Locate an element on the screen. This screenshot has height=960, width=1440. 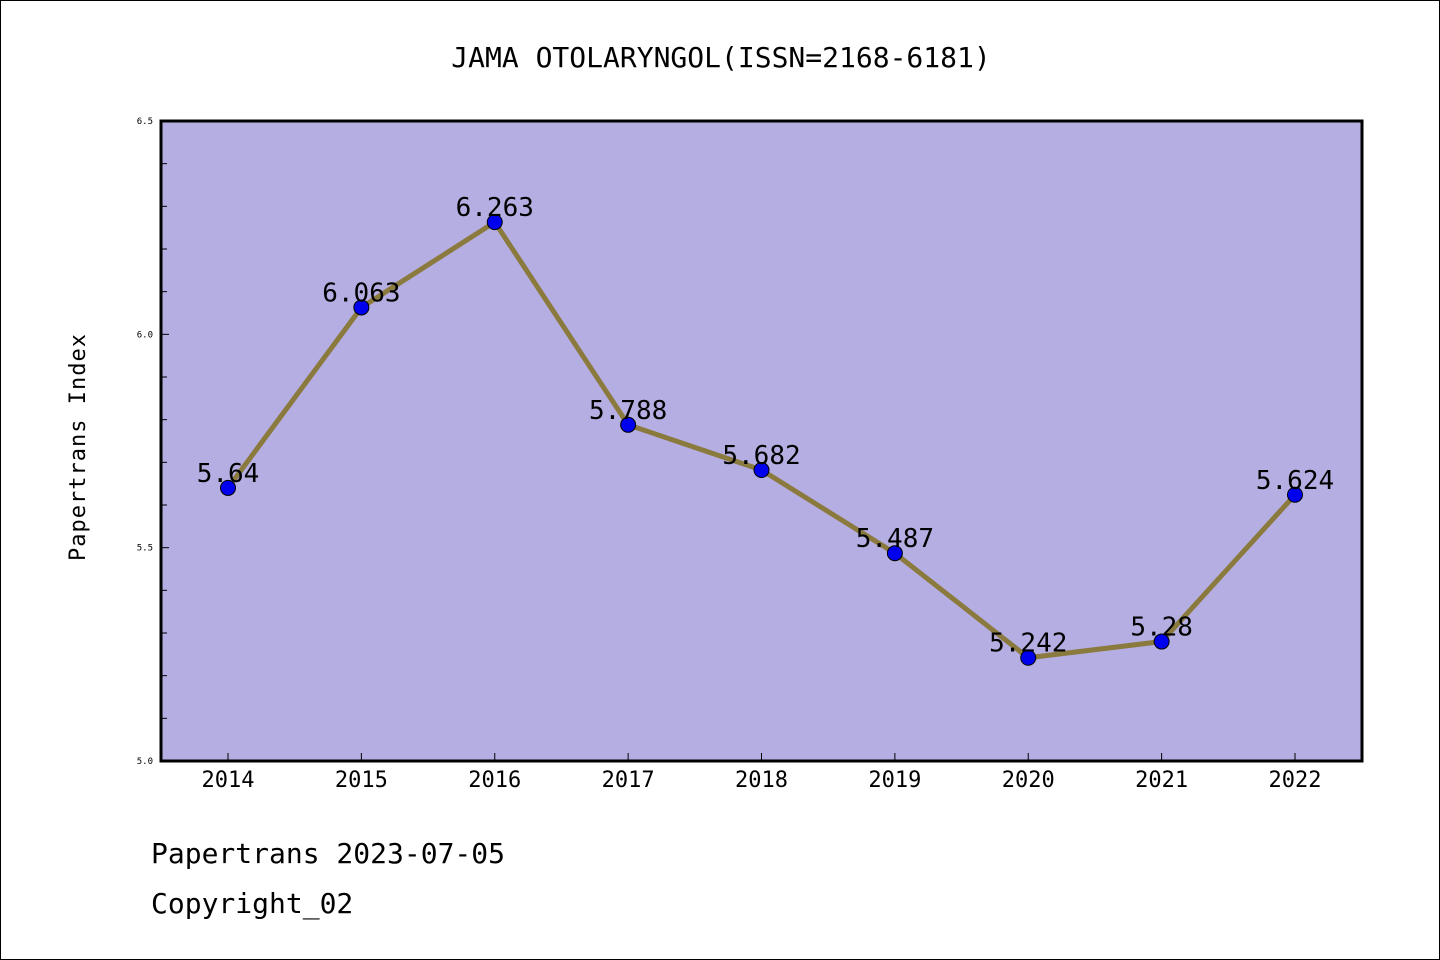
y-tick-label: 6.0 is located at coordinates (145, 335).